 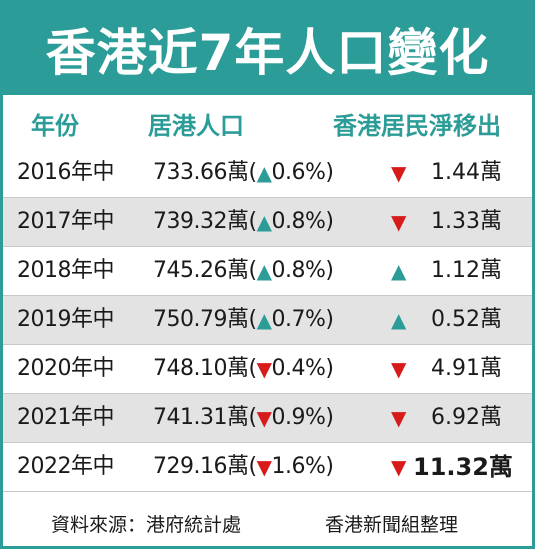 I want to click on credit-note: 香港新聞組整理, so click(x=392, y=525).